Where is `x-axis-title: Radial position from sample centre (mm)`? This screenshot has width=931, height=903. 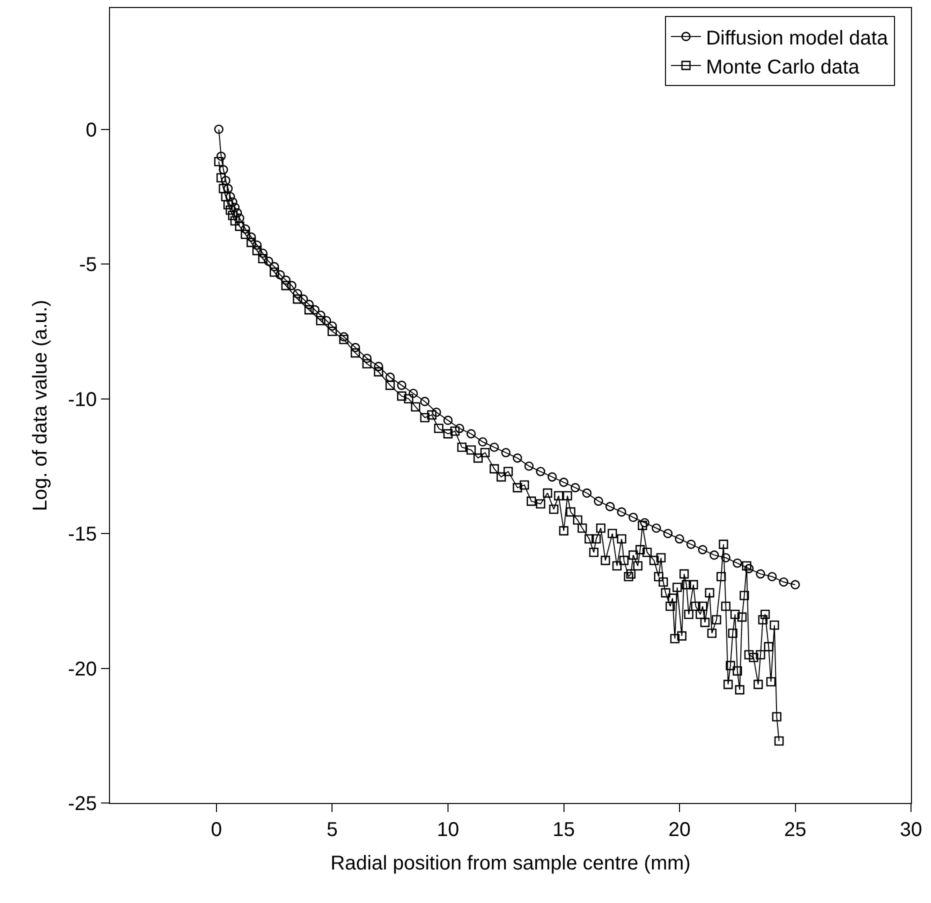 x-axis-title: Radial position from sample centre (mm) is located at coordinates (510, 863).